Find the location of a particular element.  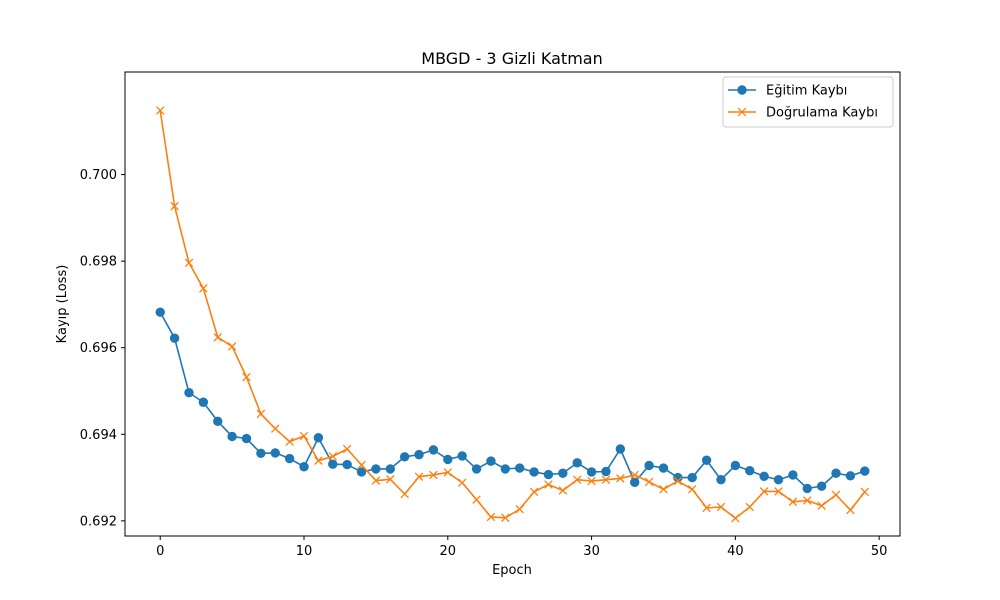

x-tick-label: 40 is located at coordinates (735, 551).